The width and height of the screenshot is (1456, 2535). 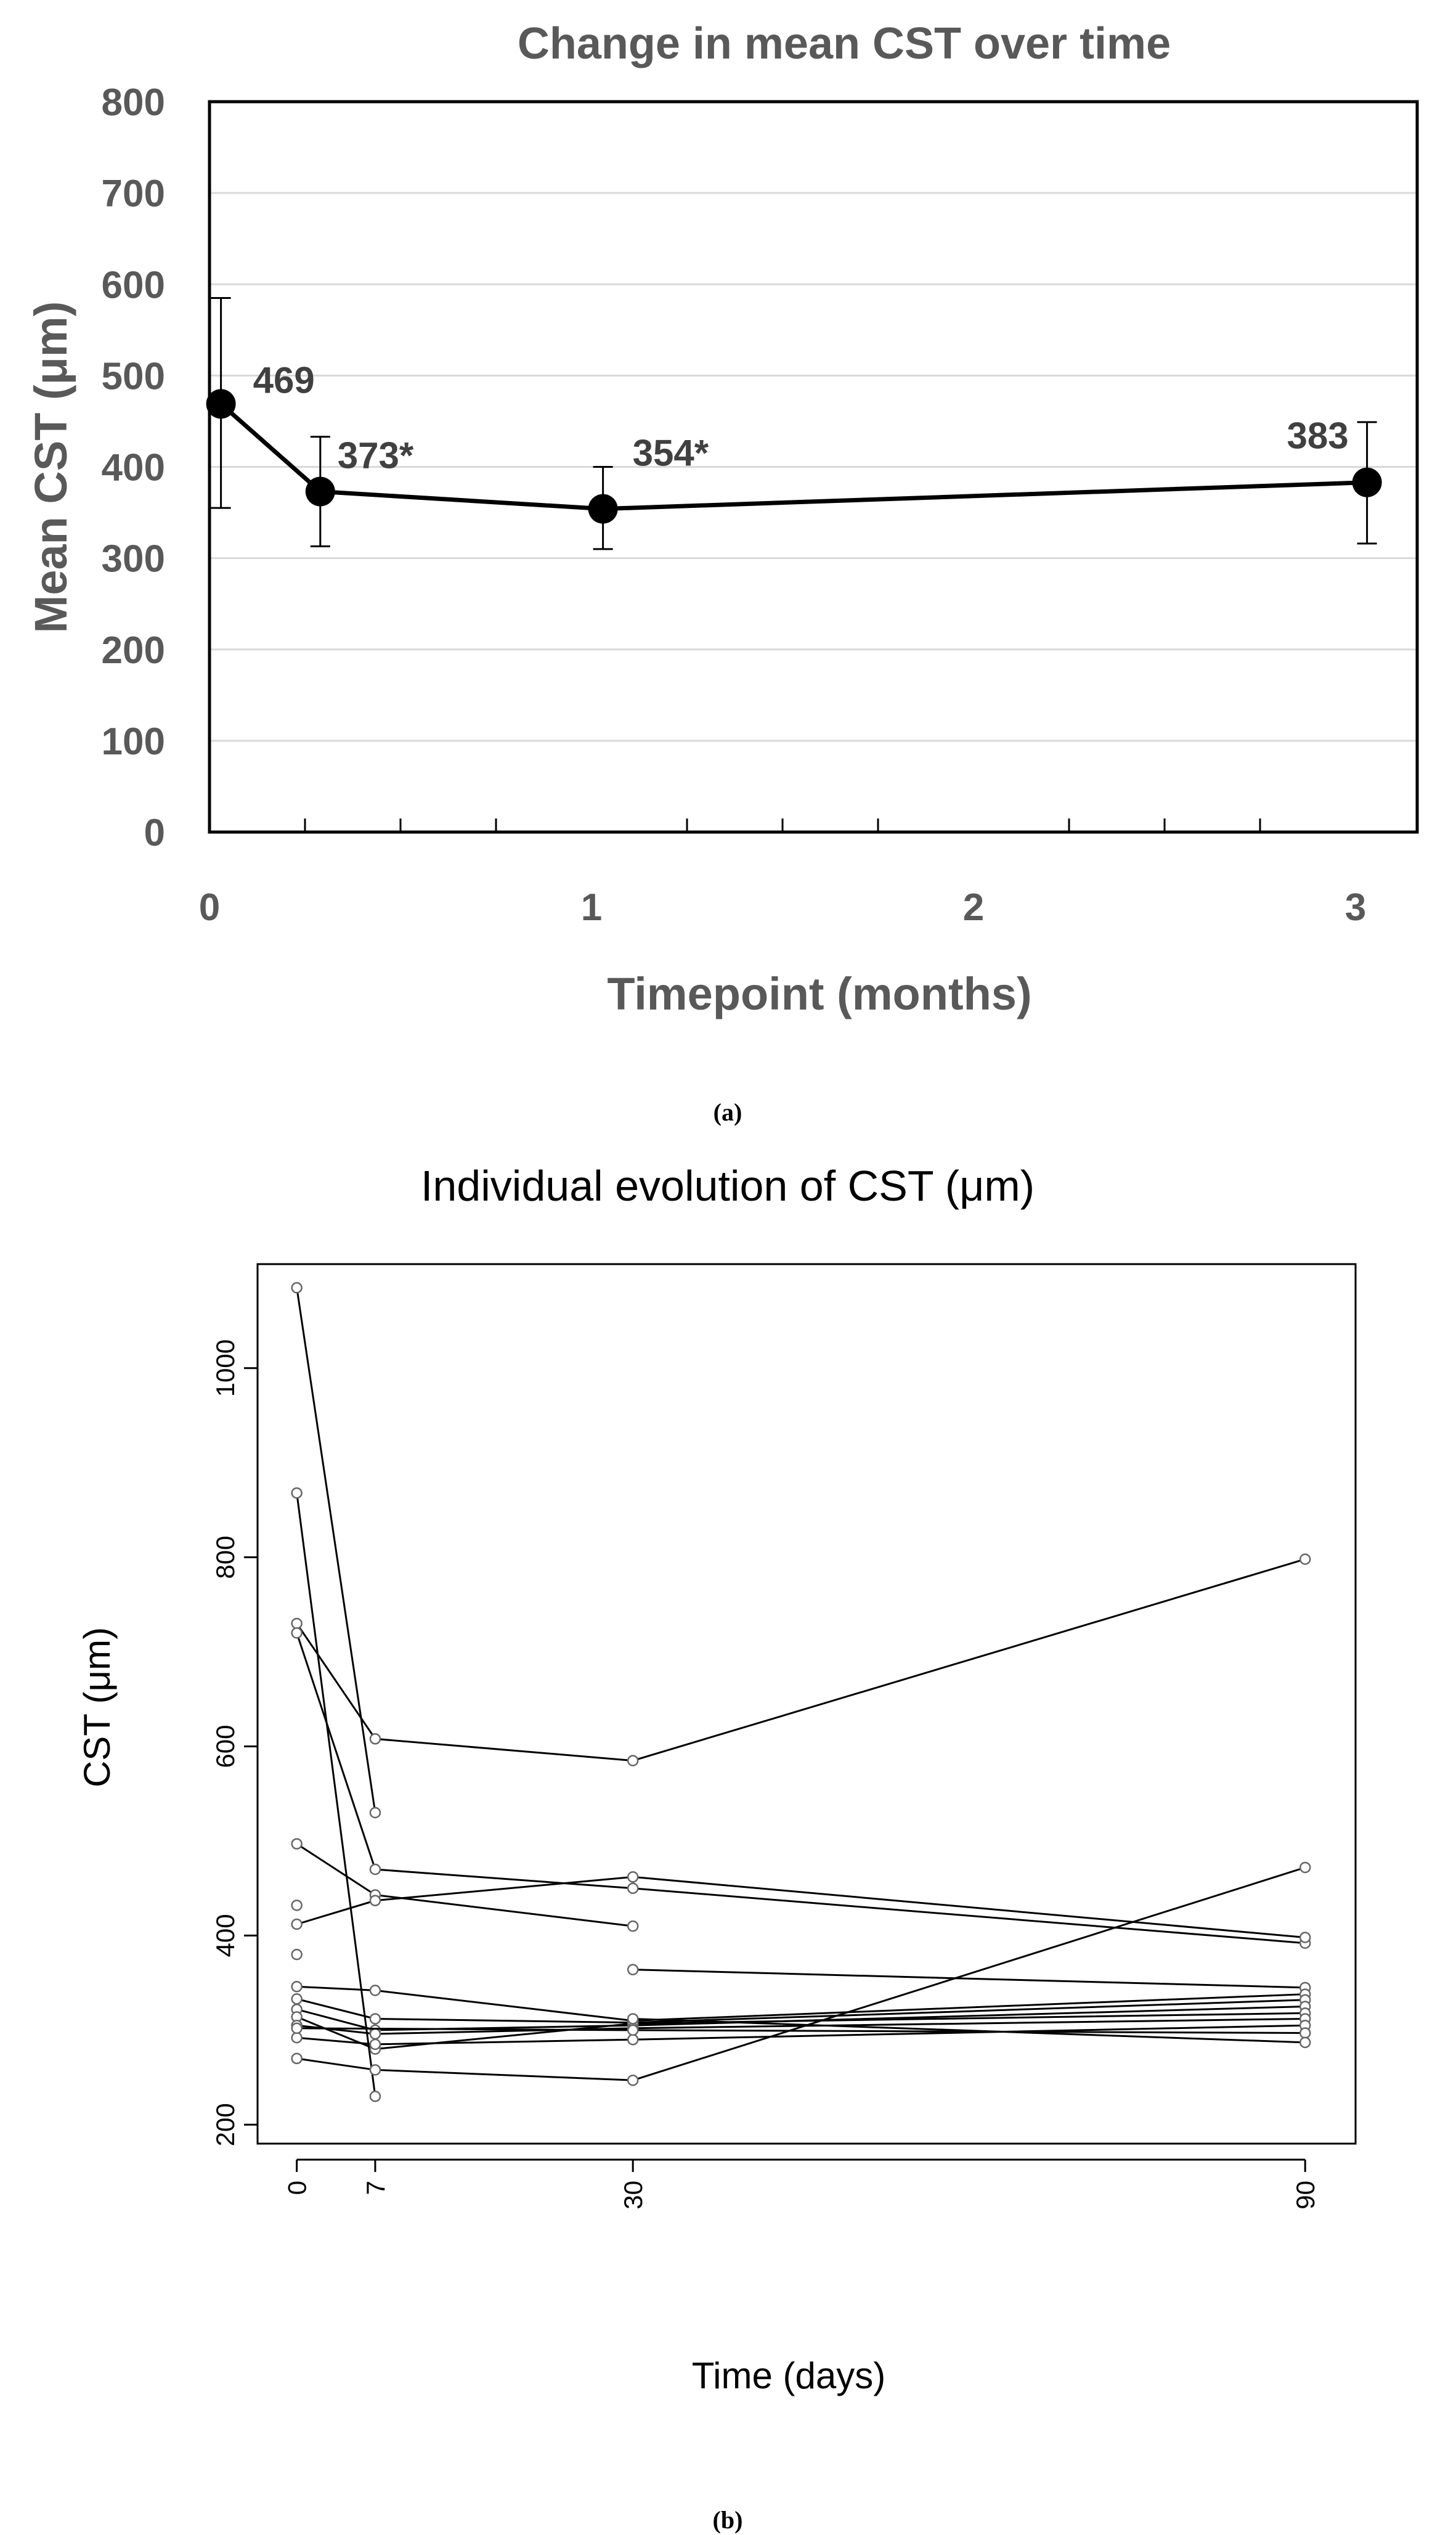 I want to click on chart-b-y-tick-800: 800, so click(x=225, y=1557).